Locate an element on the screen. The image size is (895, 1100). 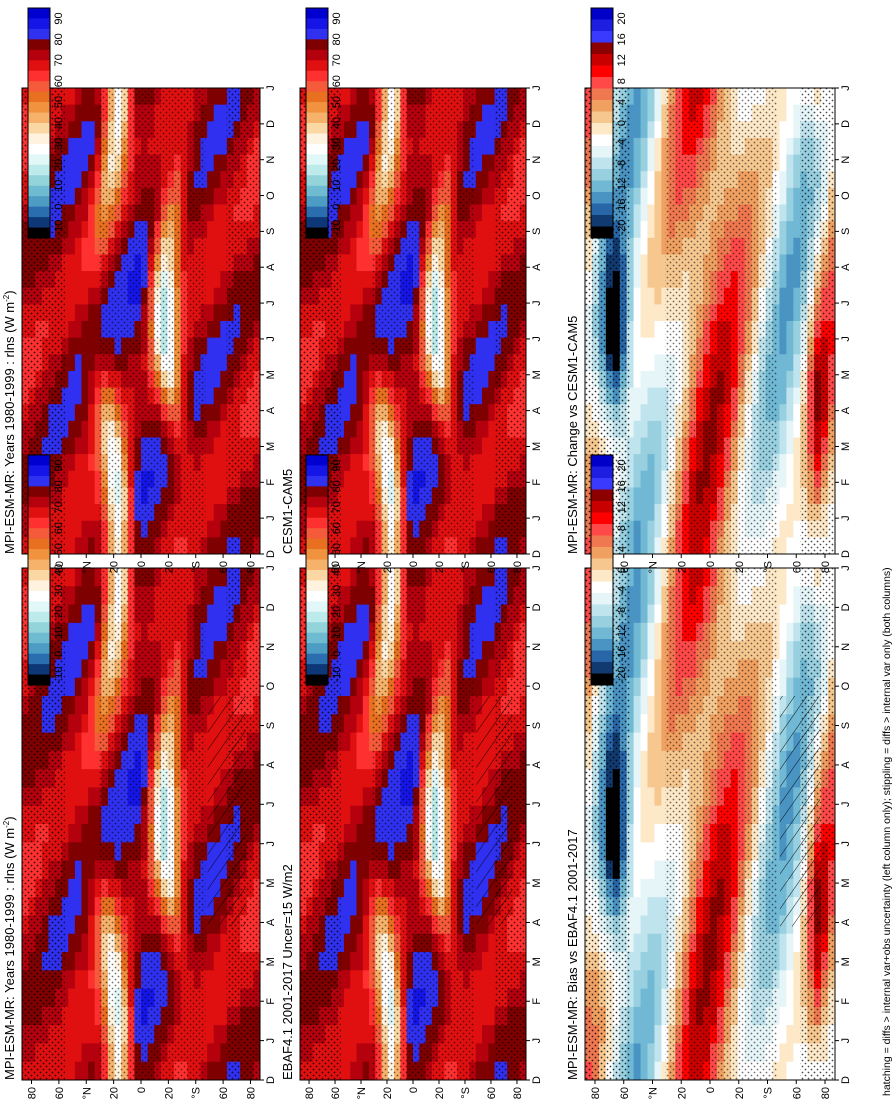
x-tick-label: N is located at coordinates (846, 647).